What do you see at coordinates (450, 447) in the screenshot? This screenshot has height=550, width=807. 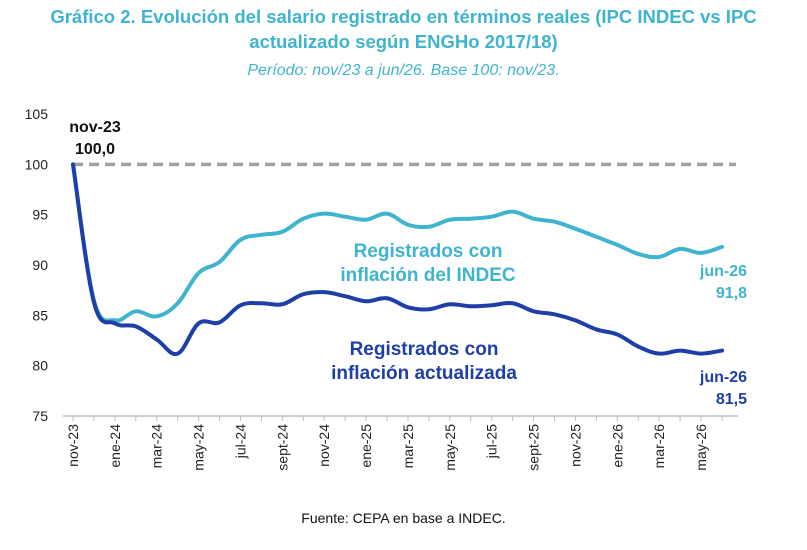 I see `x-tick-label: may-25` at bounding box center [450, 447].